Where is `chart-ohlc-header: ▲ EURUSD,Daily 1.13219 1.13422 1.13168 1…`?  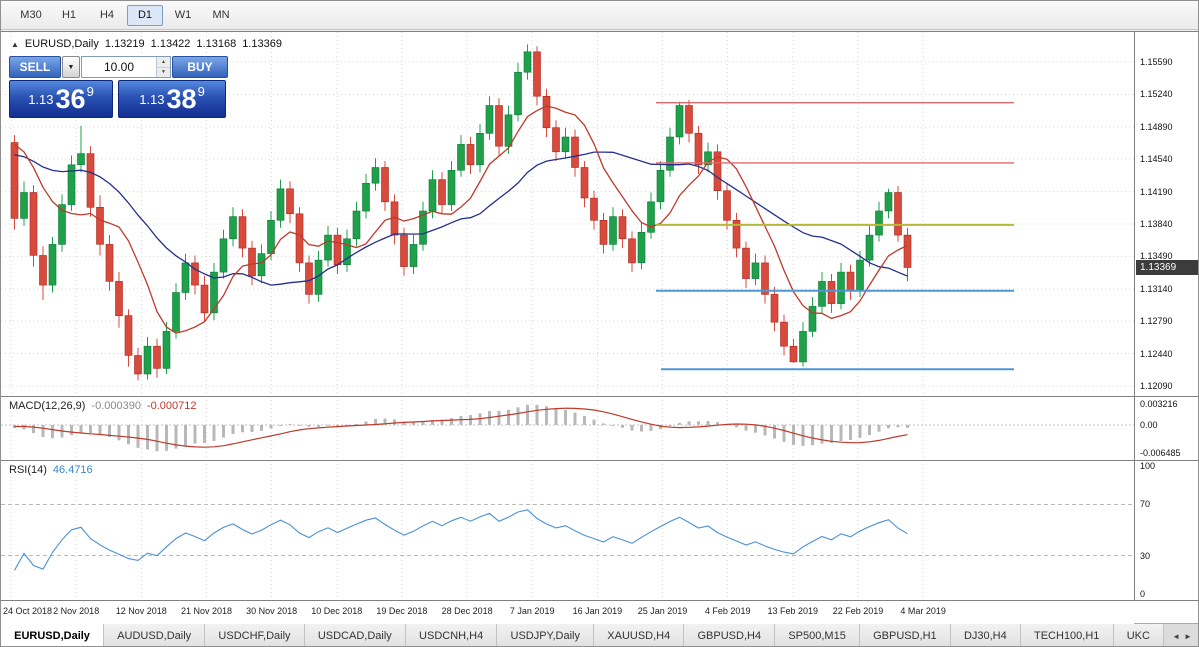
chart-ohlc-header: ▲ EURUSD,Daily 1.13219 1.13422 1.13168 1… is located at coordinates (146, 44).